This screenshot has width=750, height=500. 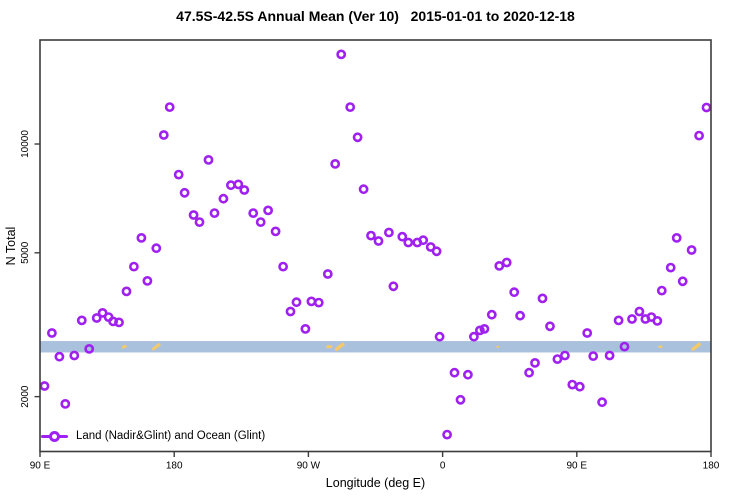 I want to click on y-tick-label: 10000, so click(x=25, y=144).